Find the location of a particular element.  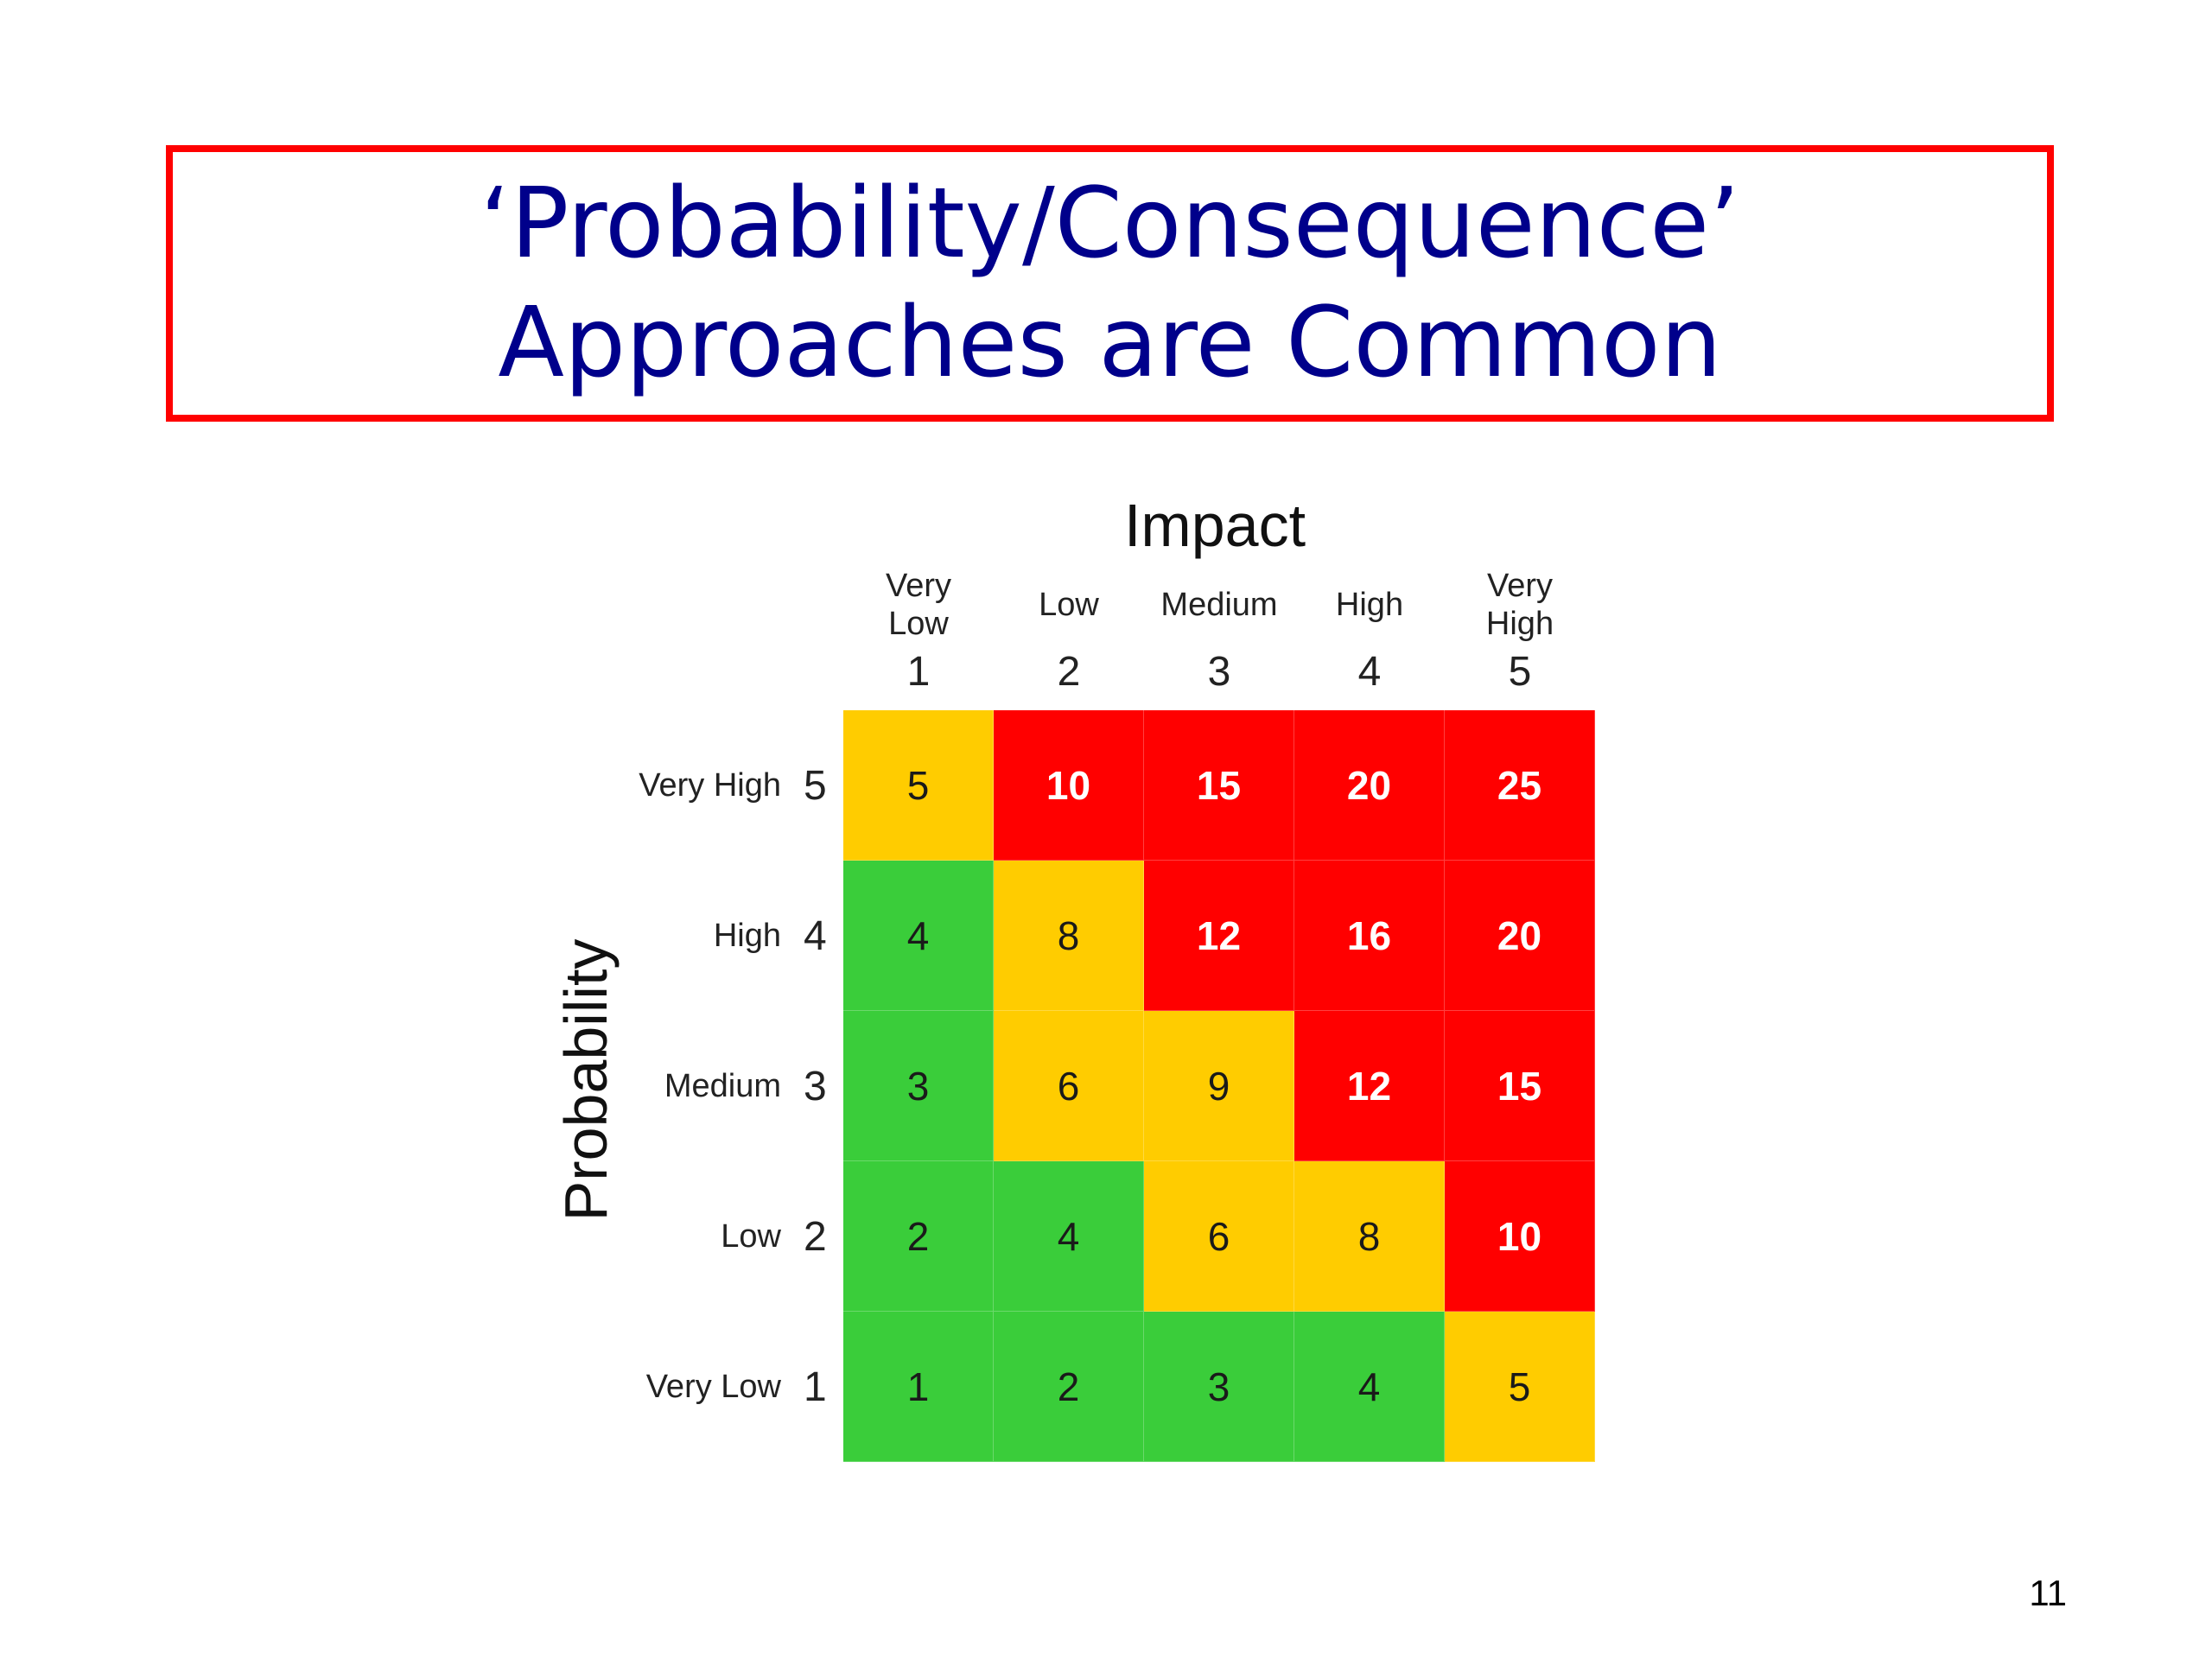

impact-header-label: Very Low is located at coordinates (918, 605).